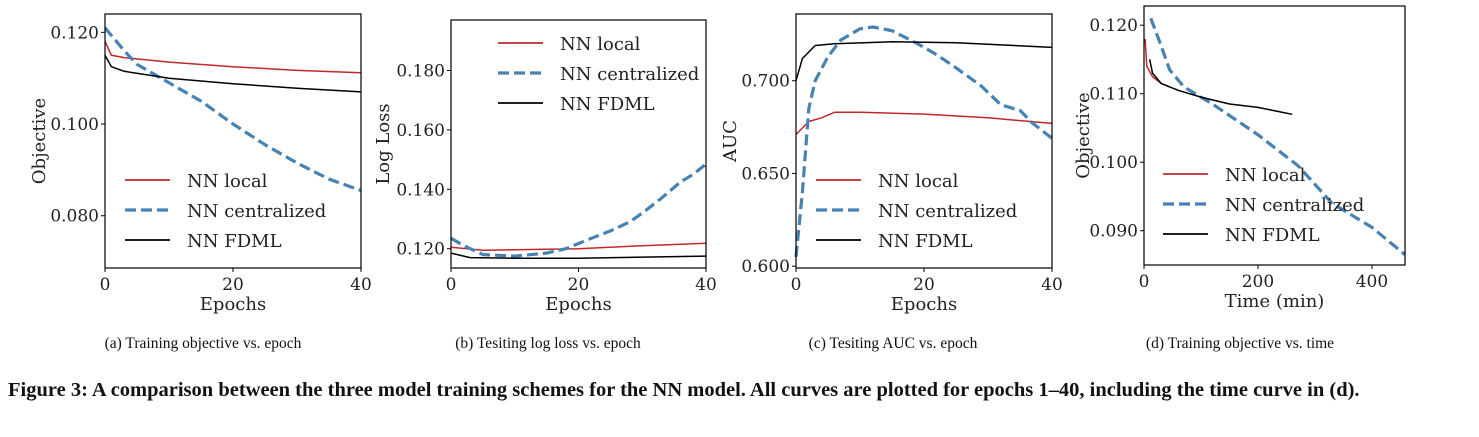  Describe the element at coordinates (420, 71) in the screenshot. I see `y-tick-label: 0.180` at that location.